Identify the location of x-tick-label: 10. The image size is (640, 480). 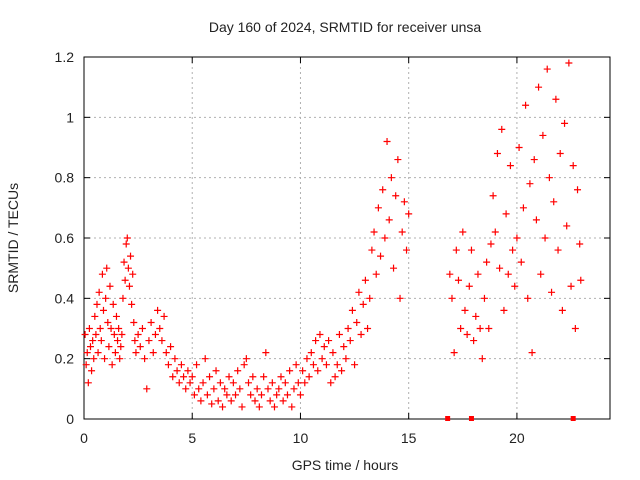
(301, 438).